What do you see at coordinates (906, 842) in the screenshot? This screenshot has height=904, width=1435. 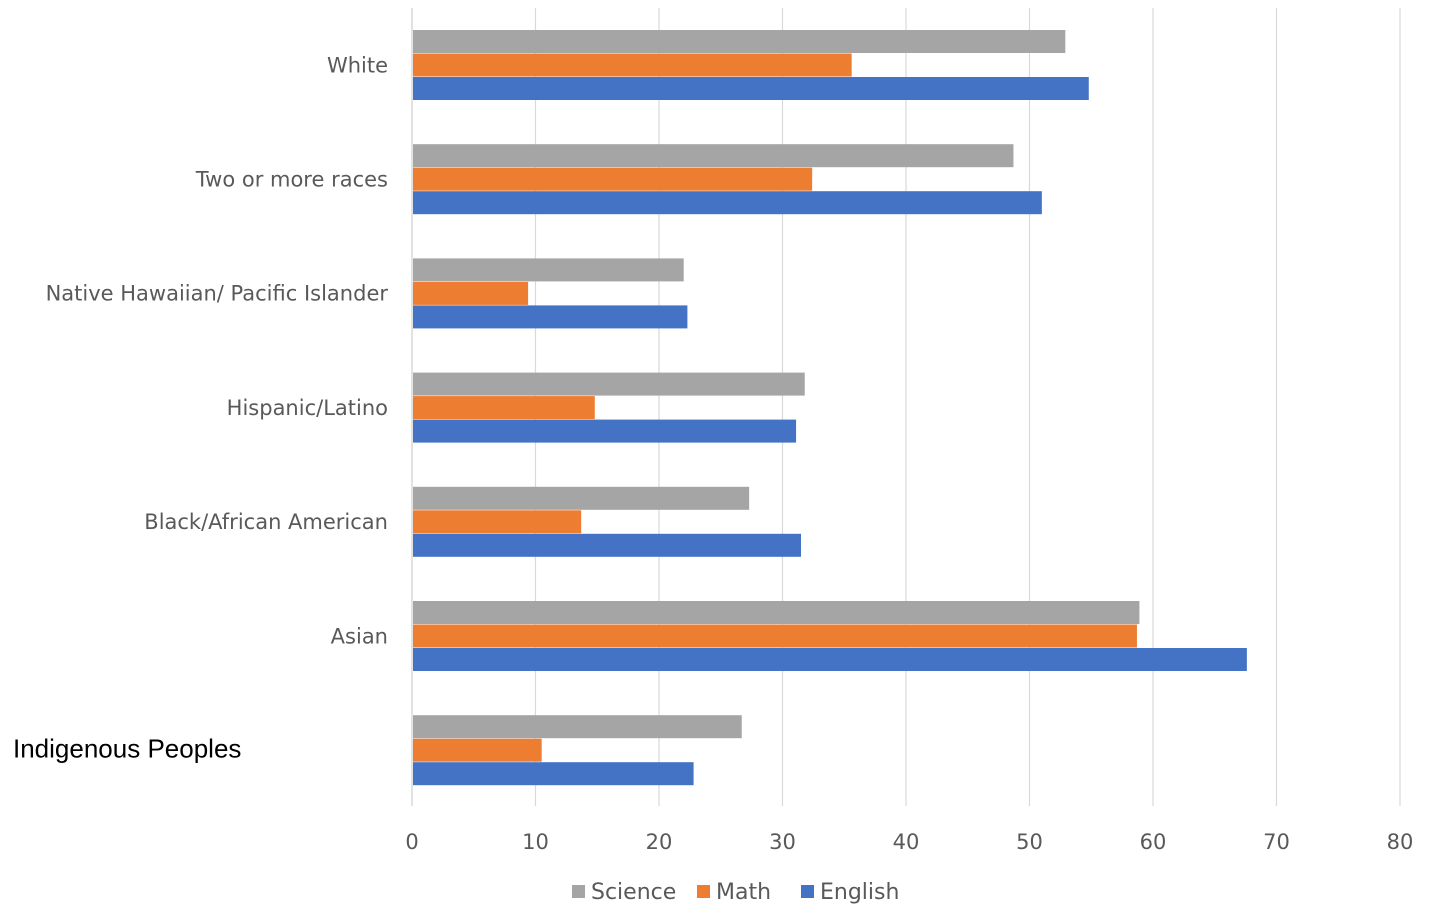 I see `x-tick-label-40: 40` at bounding box center [906, 842].